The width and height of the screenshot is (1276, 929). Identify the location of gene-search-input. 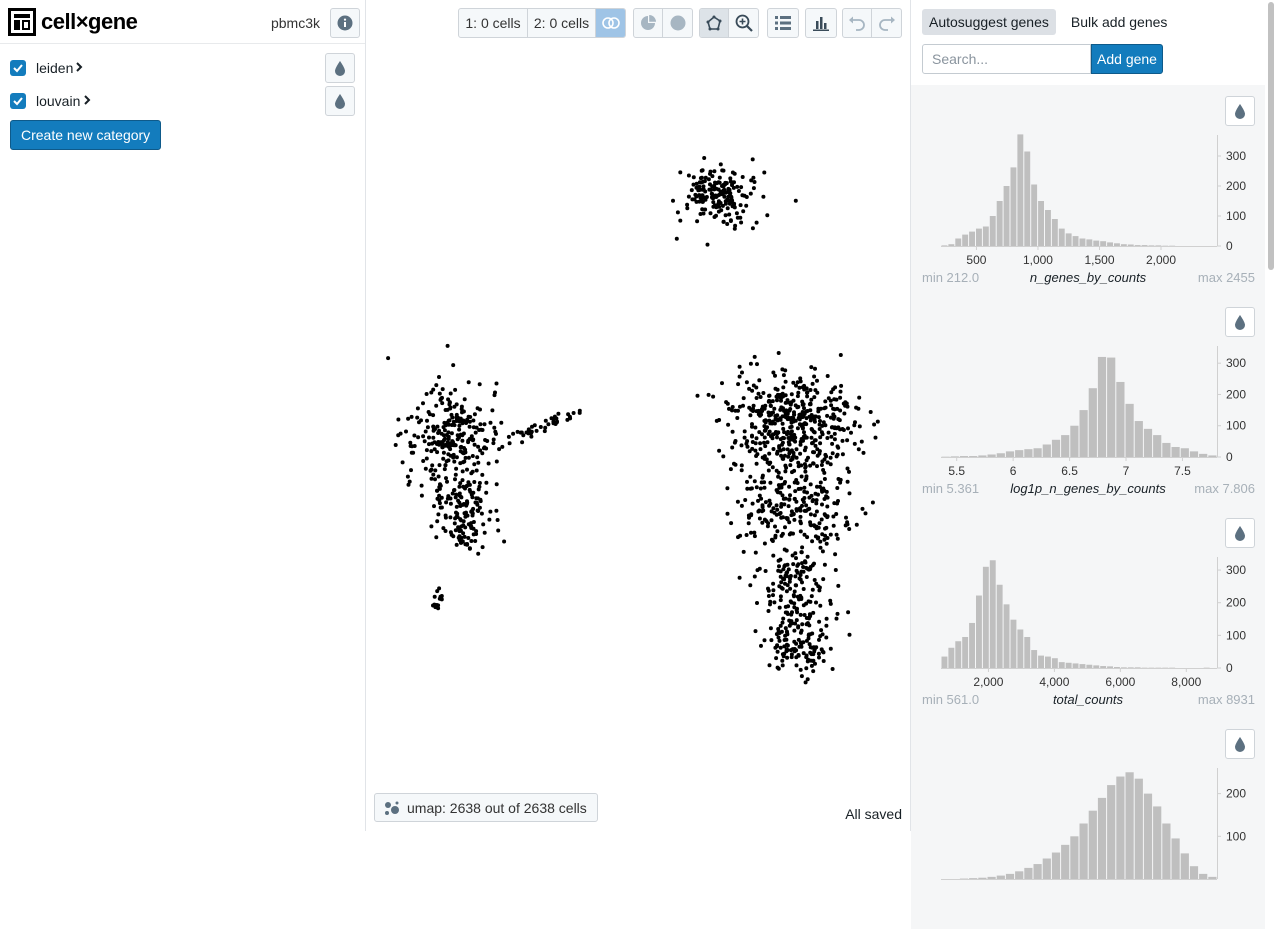
(1006, 59).